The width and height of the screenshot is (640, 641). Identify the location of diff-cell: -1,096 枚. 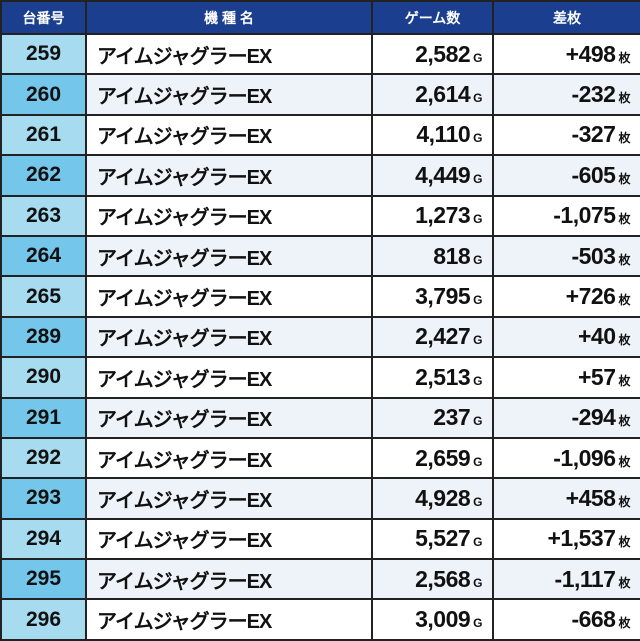
(566, 458).